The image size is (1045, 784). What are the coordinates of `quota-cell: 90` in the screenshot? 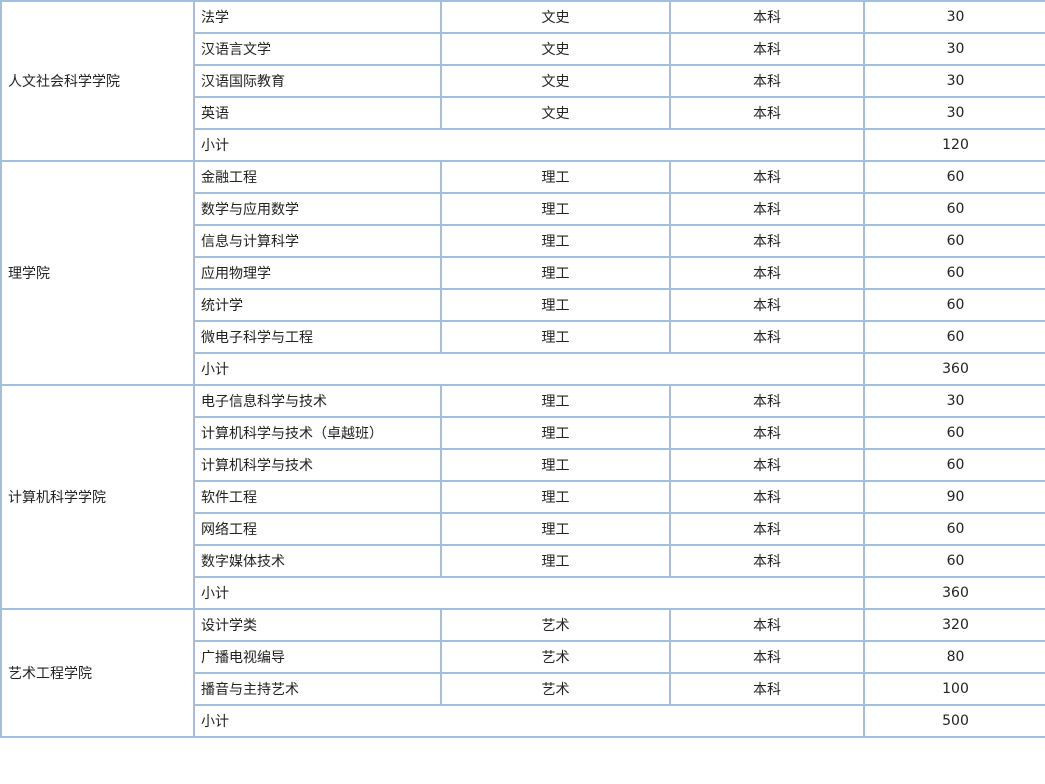 It's located at (954, 497).